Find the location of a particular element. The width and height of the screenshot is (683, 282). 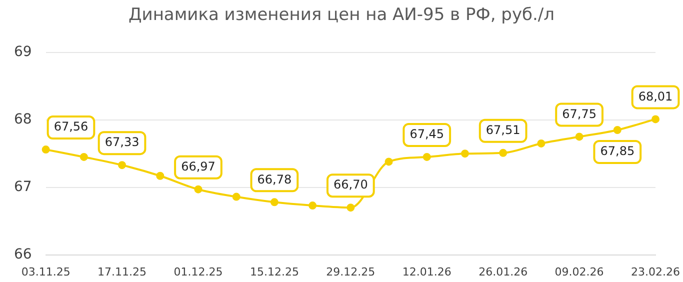

y-tick-label: 66 is located at coordinates (23, 254).